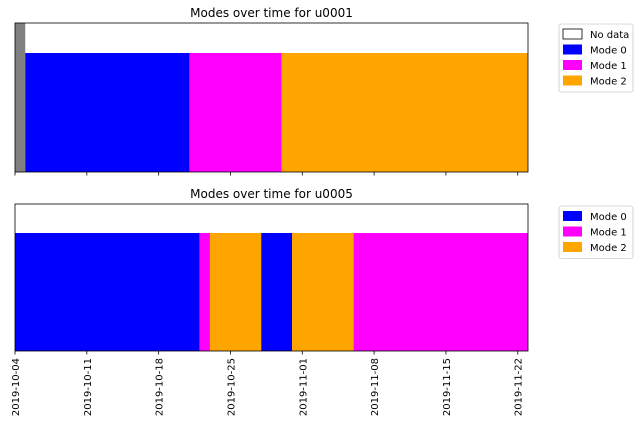 Image resolution: width=640 pixels, height=424 pixels. I want to click on no-data-strip, so click(20, 38).